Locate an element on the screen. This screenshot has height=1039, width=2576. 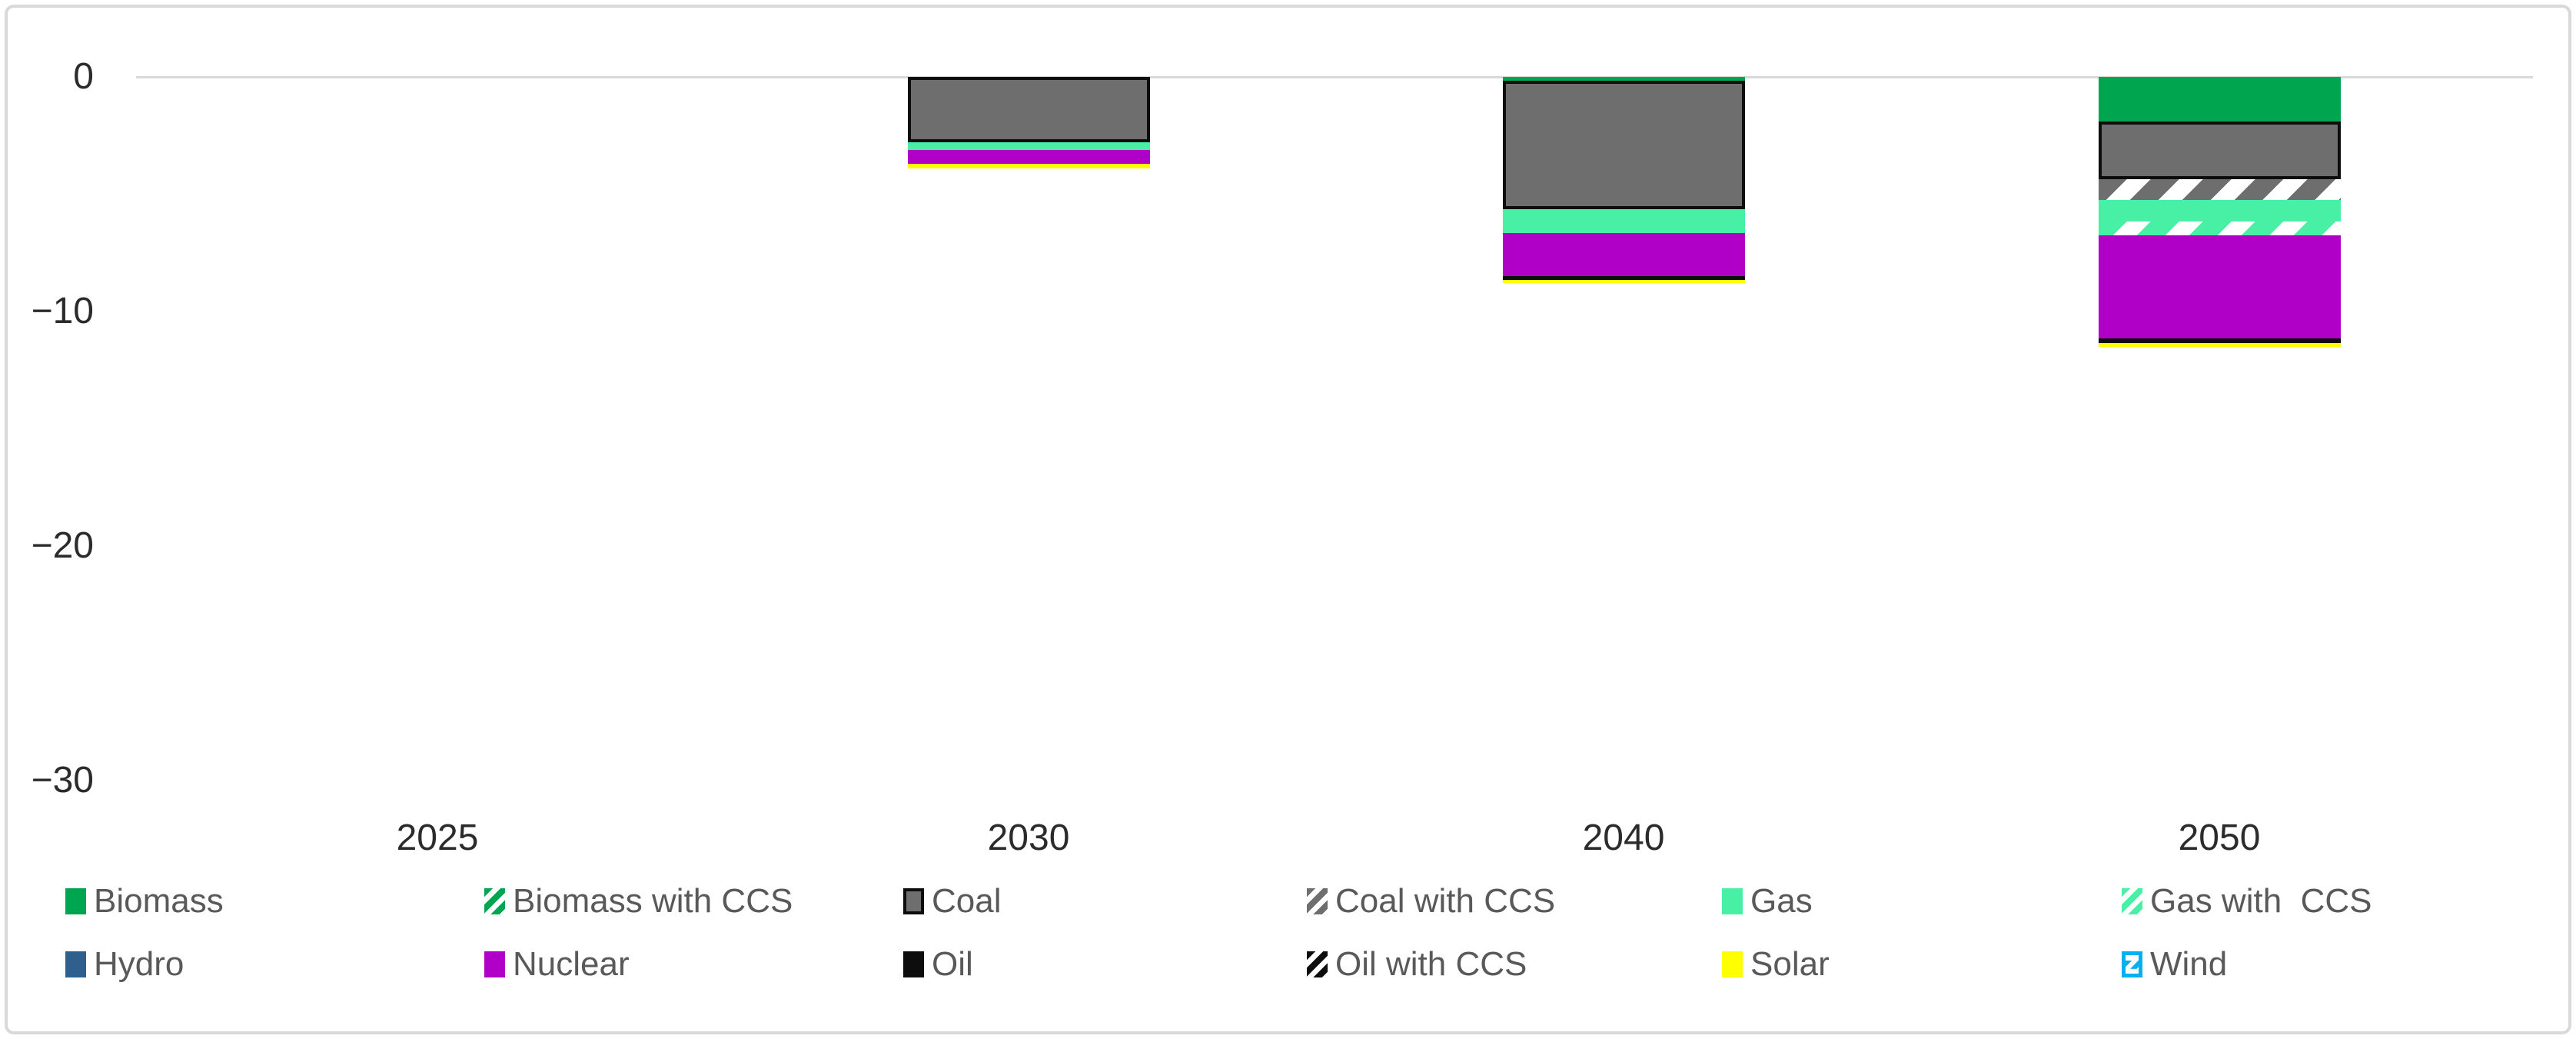
bar-segment-2030-coal is located at coordinates (1028, 110).